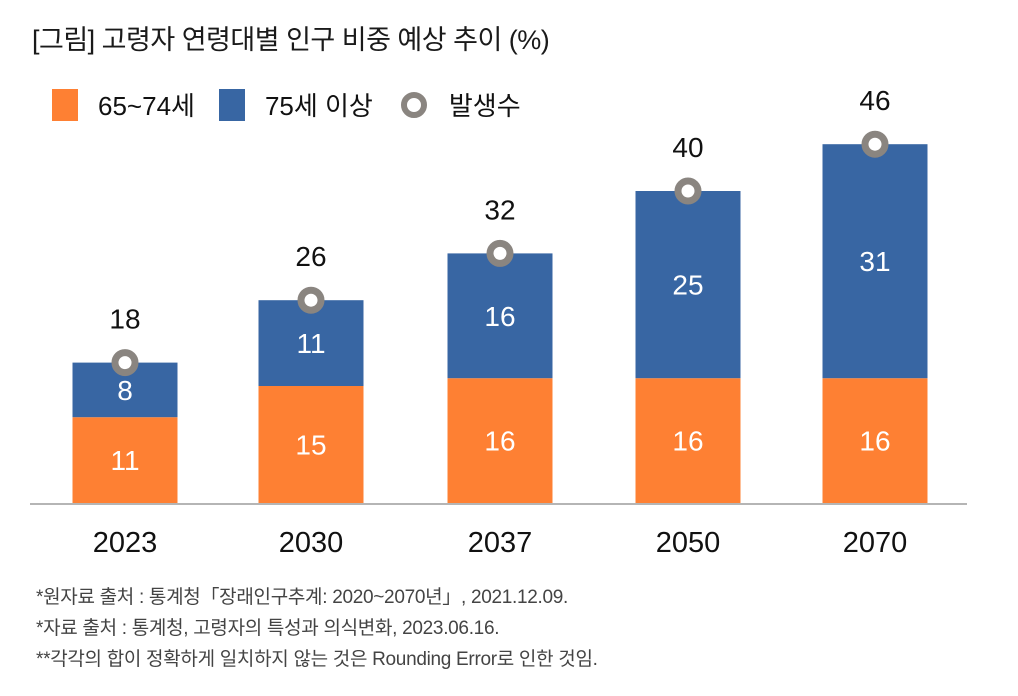  Describe the element at coordinates (874, 100) in the screenshot. I see `total-value-label: 46` at that location.